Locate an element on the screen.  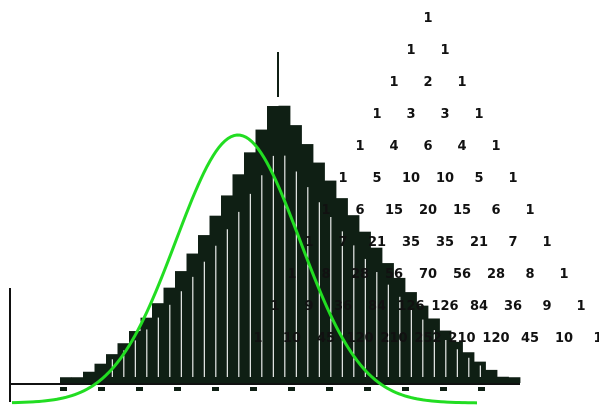
pascal-number: 20 is located at coordinates (428, 210).